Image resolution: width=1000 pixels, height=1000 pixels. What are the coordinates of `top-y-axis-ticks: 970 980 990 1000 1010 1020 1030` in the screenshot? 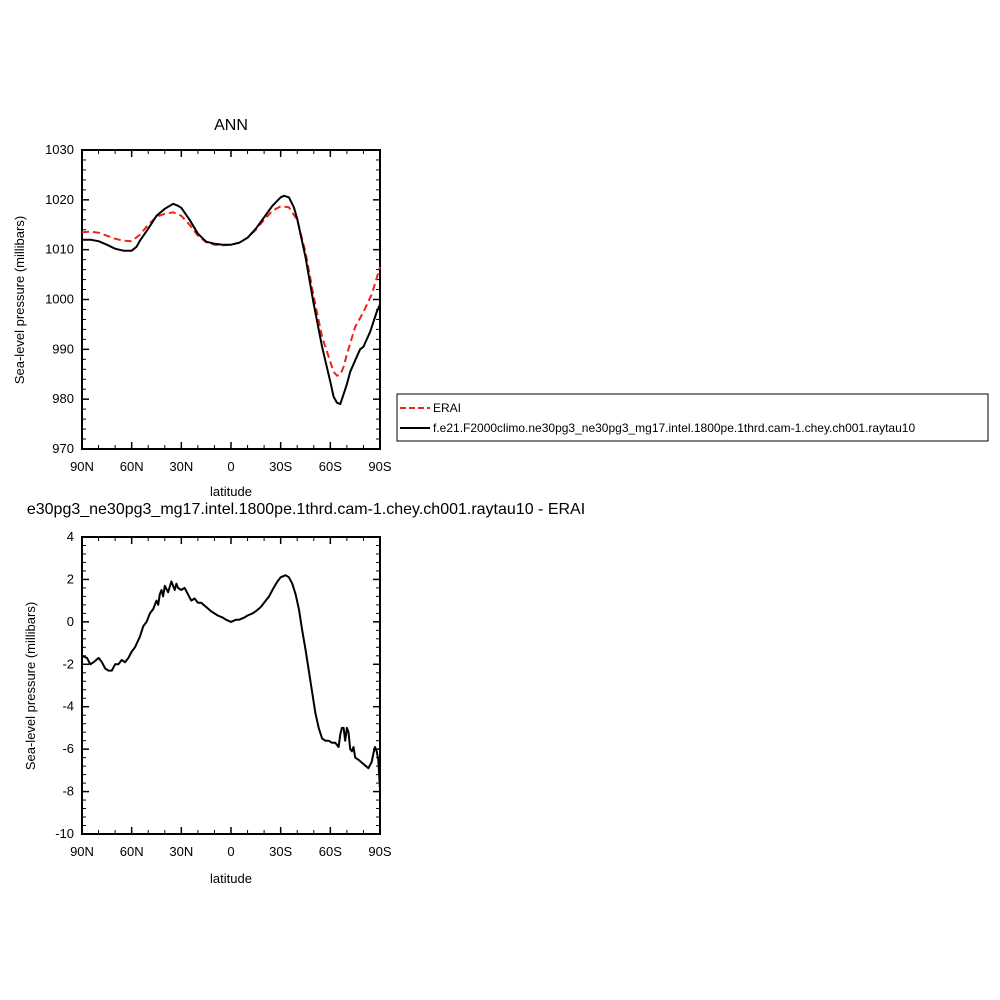 It's located at (212, 299).